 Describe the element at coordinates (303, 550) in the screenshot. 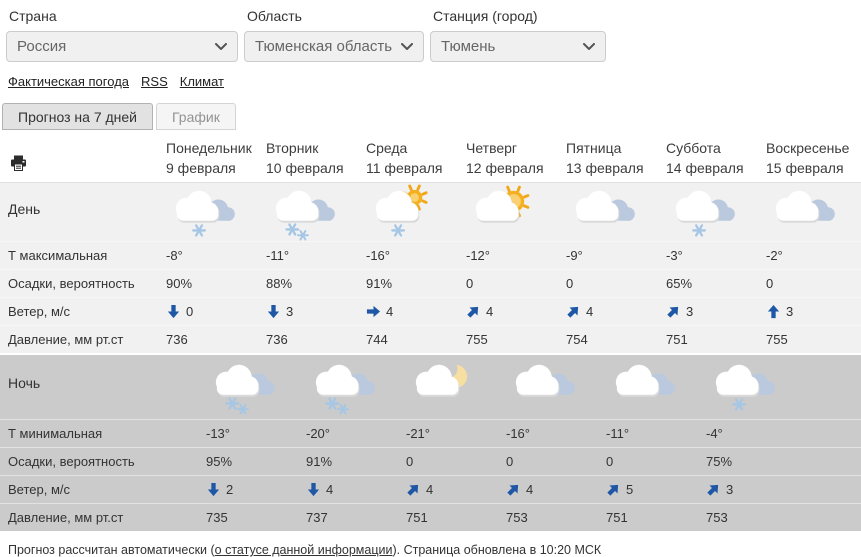

I see `footer-status-link: о статусе данной информации` at that location.